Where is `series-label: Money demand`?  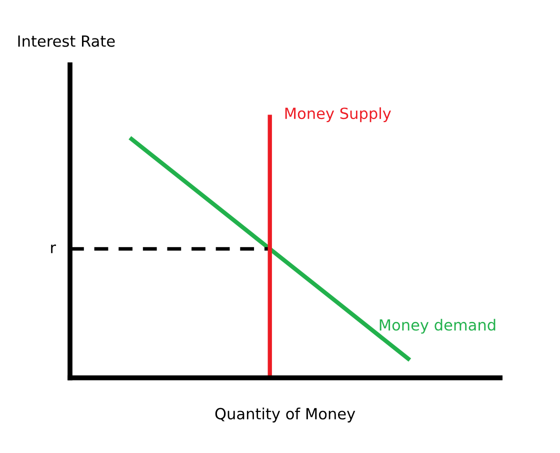
series-label: Money demand is located at coordinates (438, 326).